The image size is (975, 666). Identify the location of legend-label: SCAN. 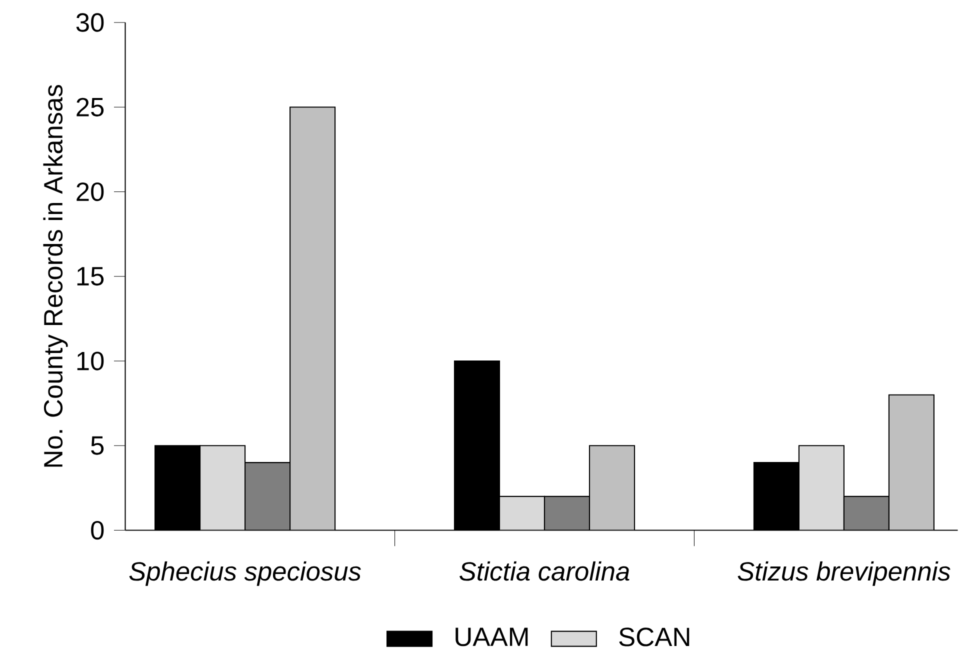
(654, 637).